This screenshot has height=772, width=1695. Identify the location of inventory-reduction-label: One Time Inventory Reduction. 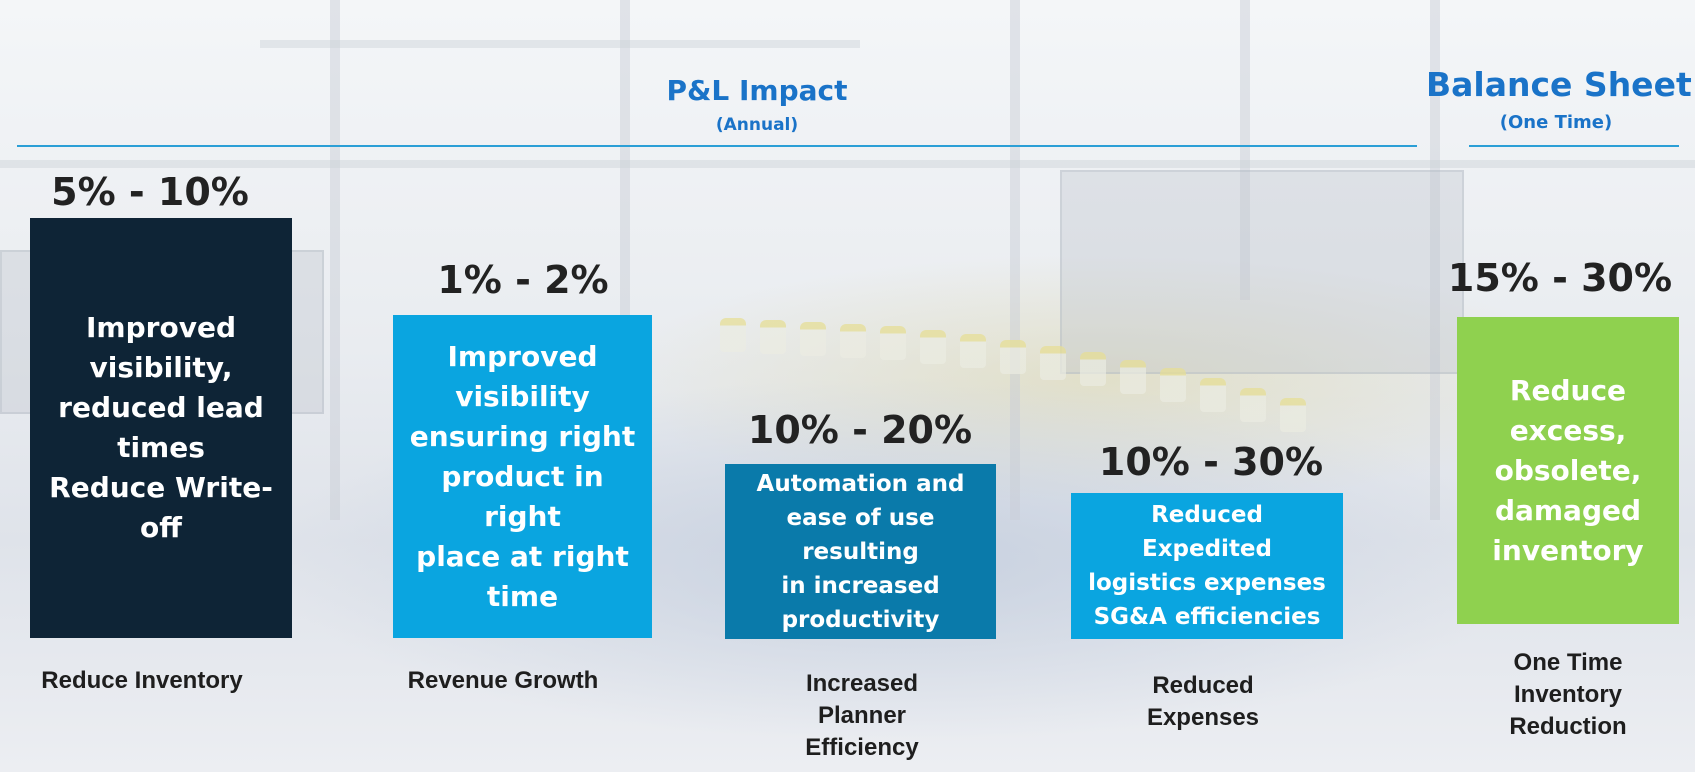
(1568, 694).